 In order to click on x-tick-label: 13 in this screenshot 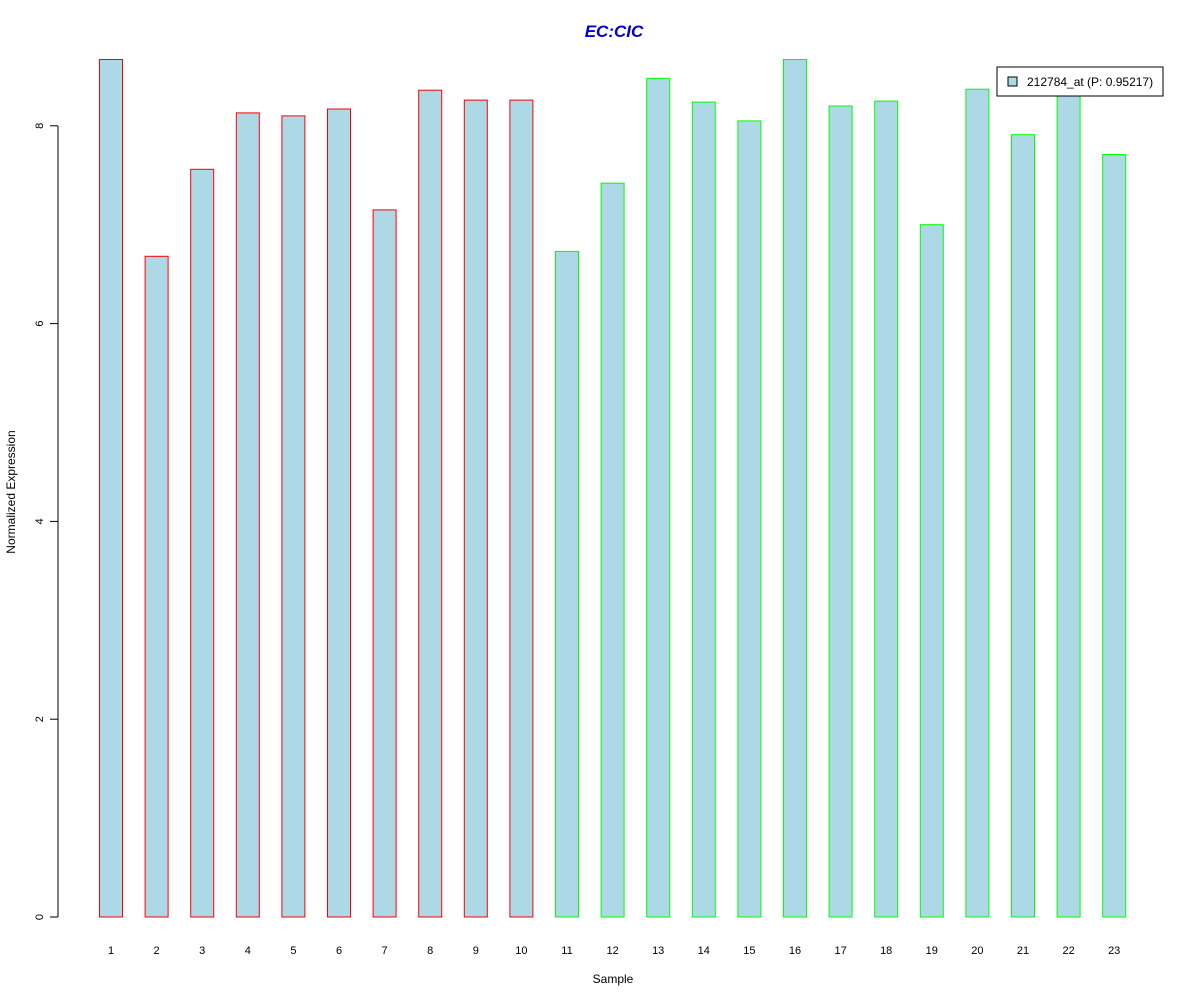, I will do `click(658, 951)`.